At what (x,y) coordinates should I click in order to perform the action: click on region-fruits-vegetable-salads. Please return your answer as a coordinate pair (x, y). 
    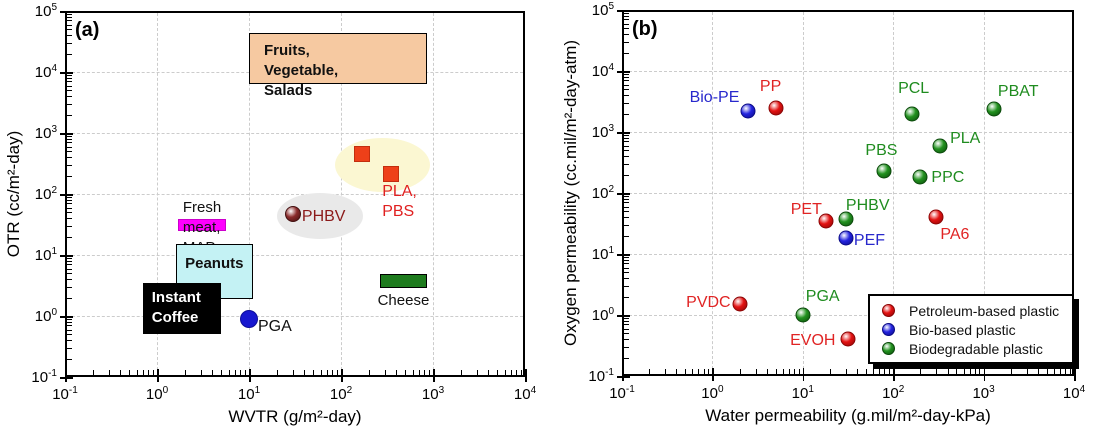
    Looking at the image, I should click on (338, 58).